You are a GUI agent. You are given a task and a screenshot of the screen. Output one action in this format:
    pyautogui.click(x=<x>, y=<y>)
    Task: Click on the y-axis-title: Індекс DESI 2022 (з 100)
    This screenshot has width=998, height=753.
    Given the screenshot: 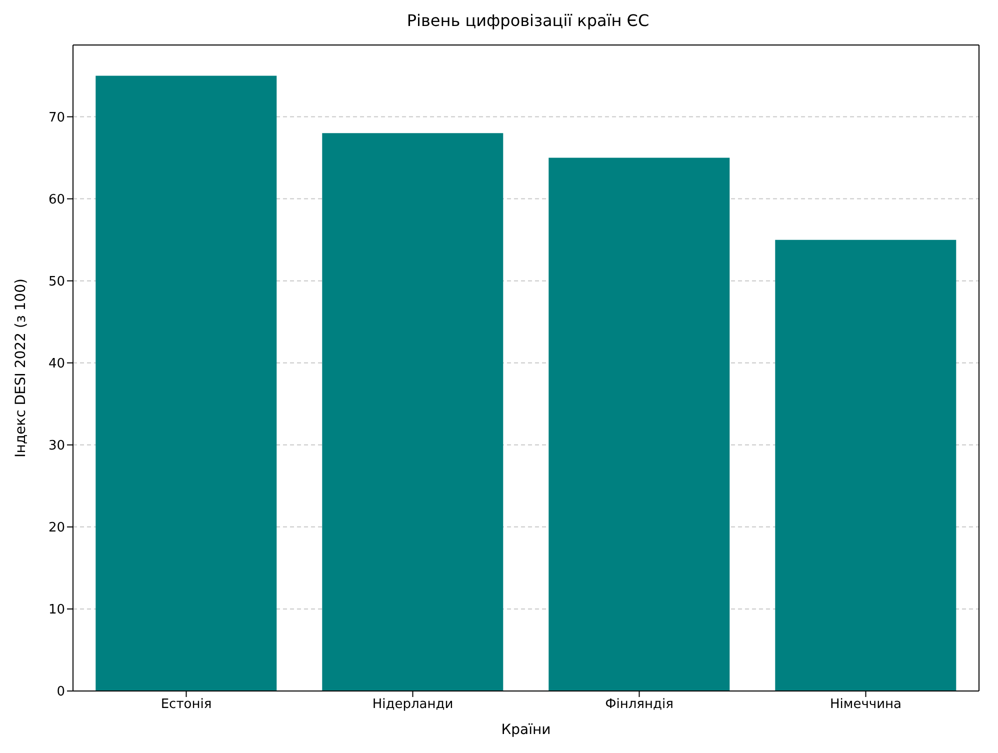 What is the action you would take?
    pyautogui.click(x=20, y=368)
    